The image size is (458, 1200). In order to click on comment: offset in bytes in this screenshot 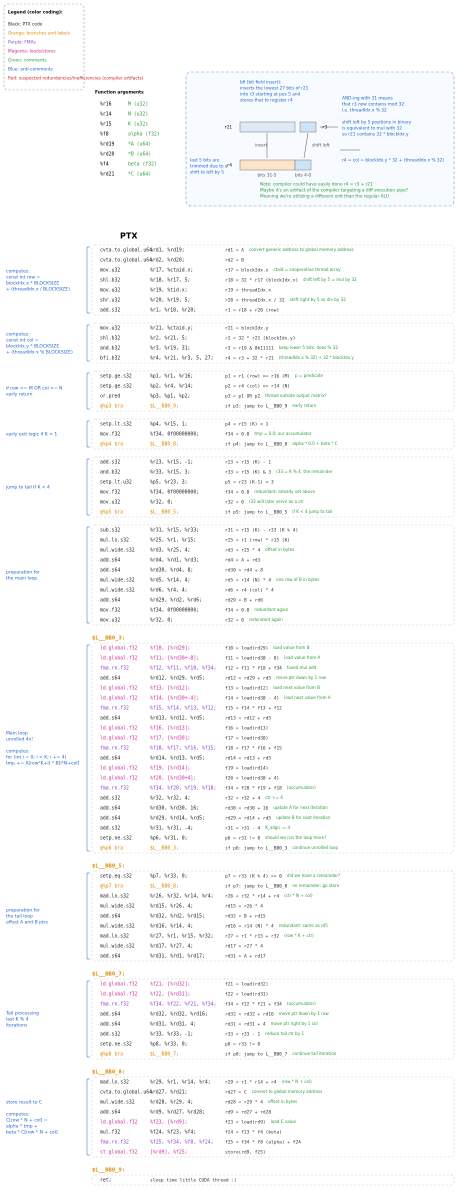, I will do `click(282, 1101)`.